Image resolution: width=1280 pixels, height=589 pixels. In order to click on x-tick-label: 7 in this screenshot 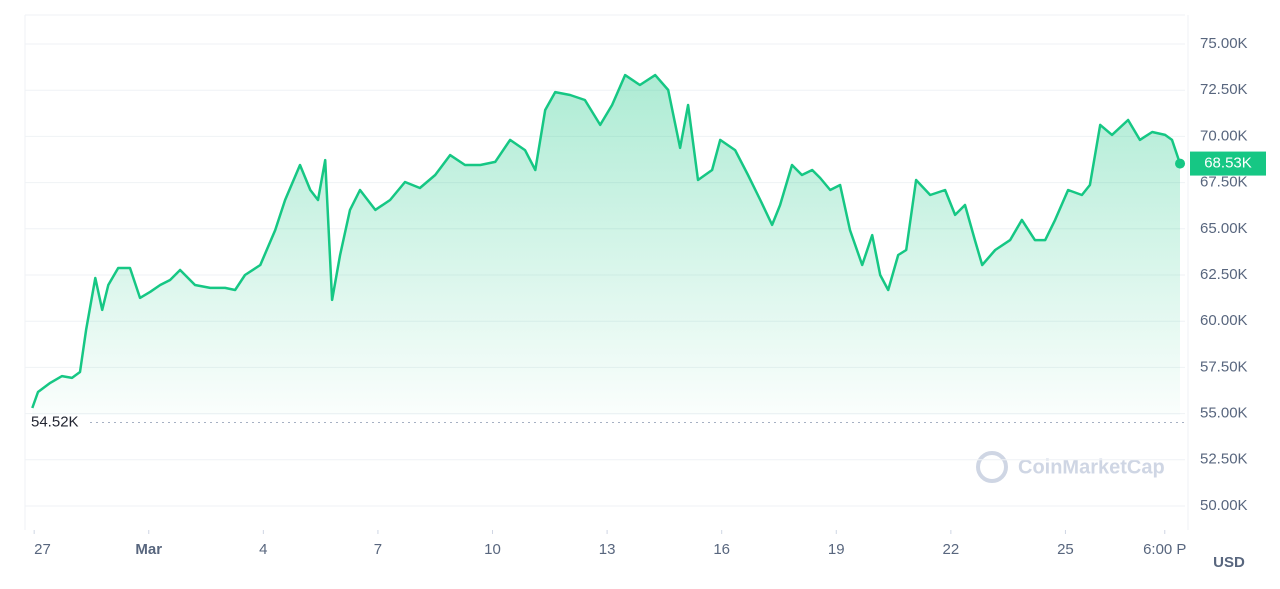, I will do `click(378, 549)`.